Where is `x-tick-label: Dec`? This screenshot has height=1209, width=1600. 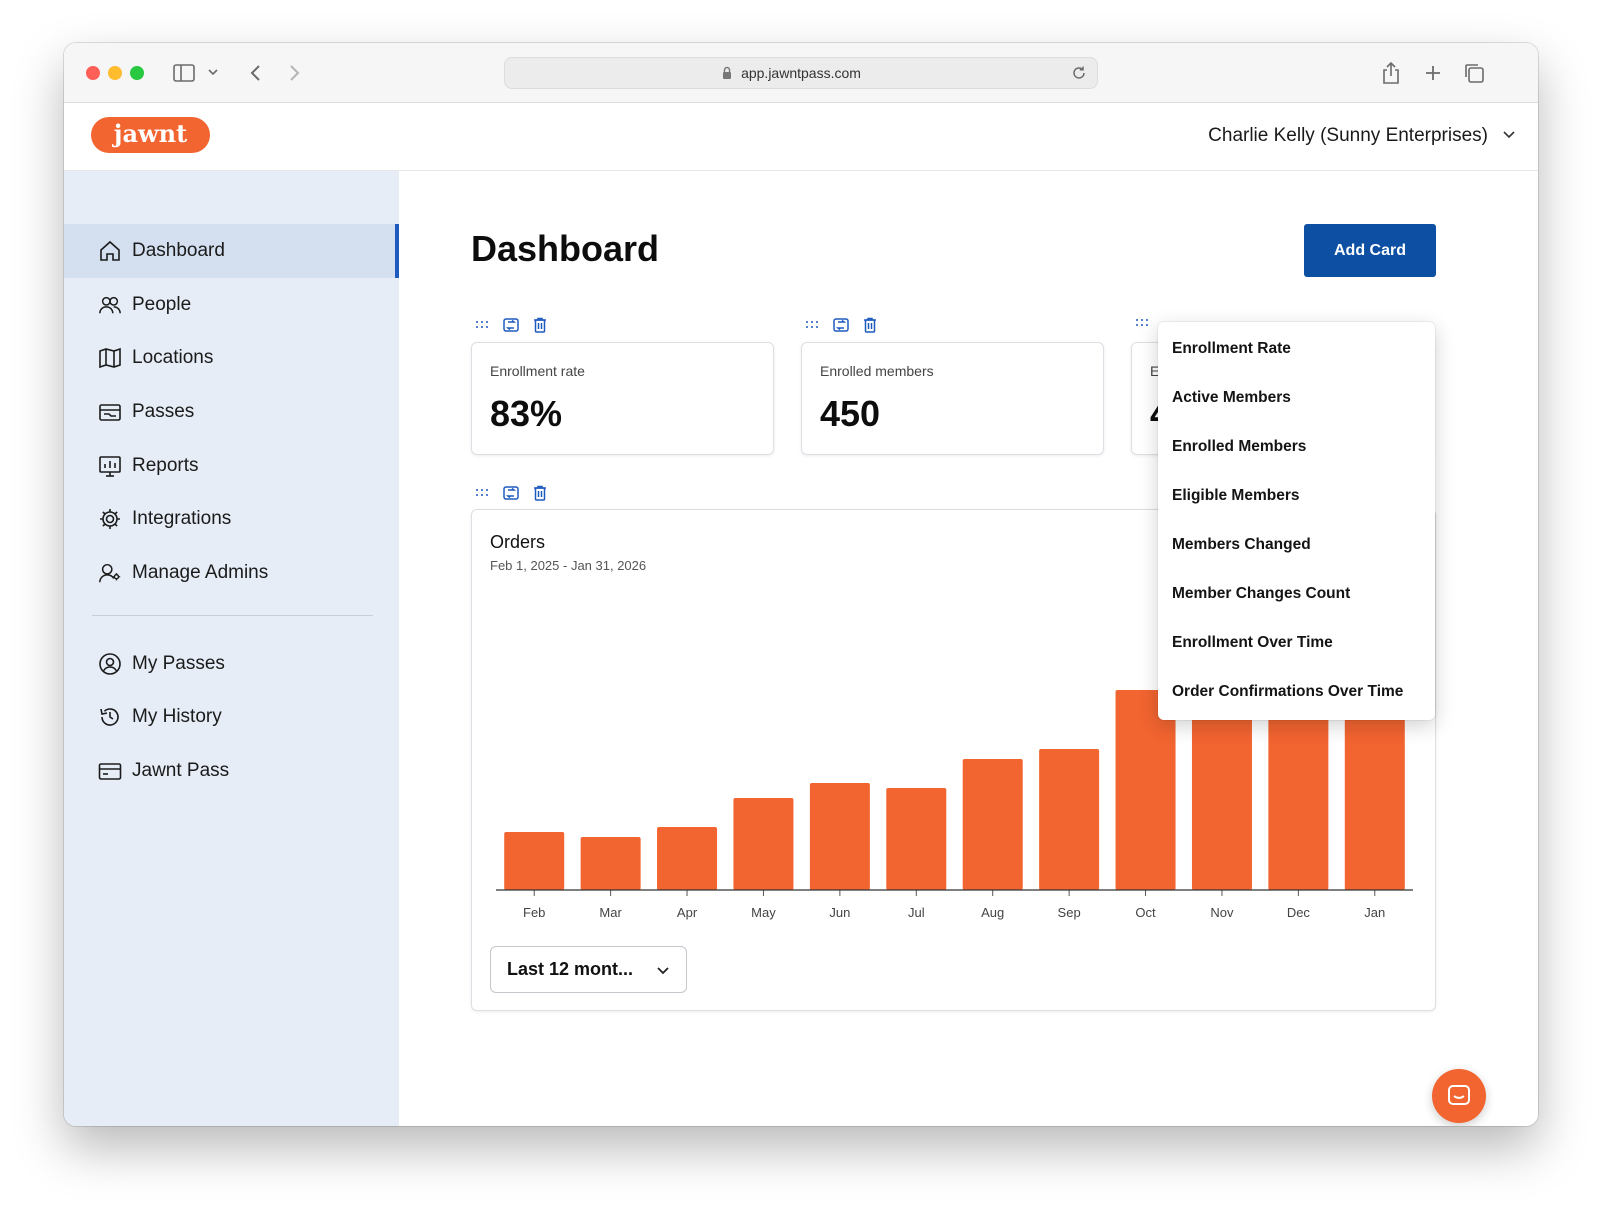 x-tick-label: Dec is located at coordinates (1299, 912).